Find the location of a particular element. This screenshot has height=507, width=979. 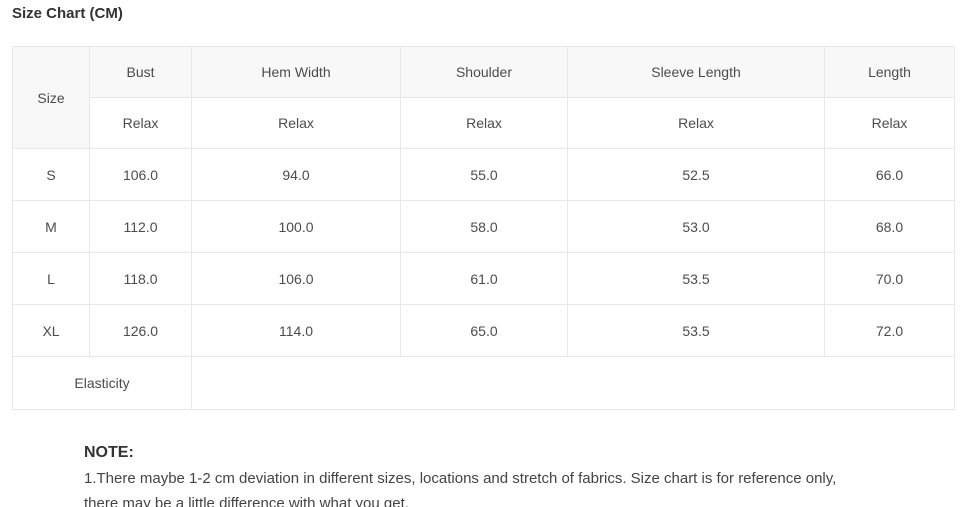

elasticity-label: Elasticity is located at coordinates (102, 383).